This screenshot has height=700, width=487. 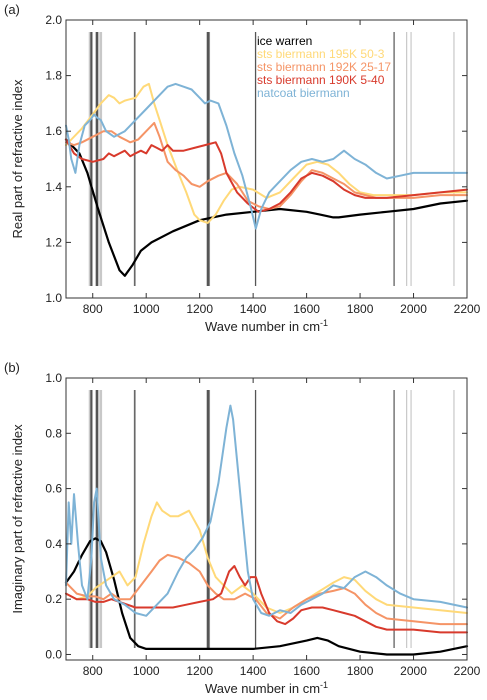 I want to click on y-tick-label: 0.4, so click(x=53, y=544).